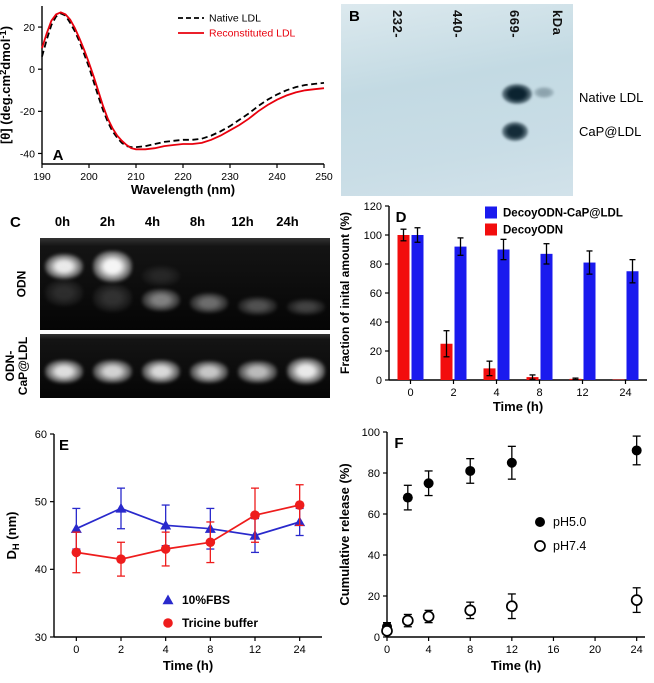 The image size is (654, 683). Describe the element at coordinates (183, 189) in the screenshot. I see `x-axis-title: Wavelength (nm)` at that location.